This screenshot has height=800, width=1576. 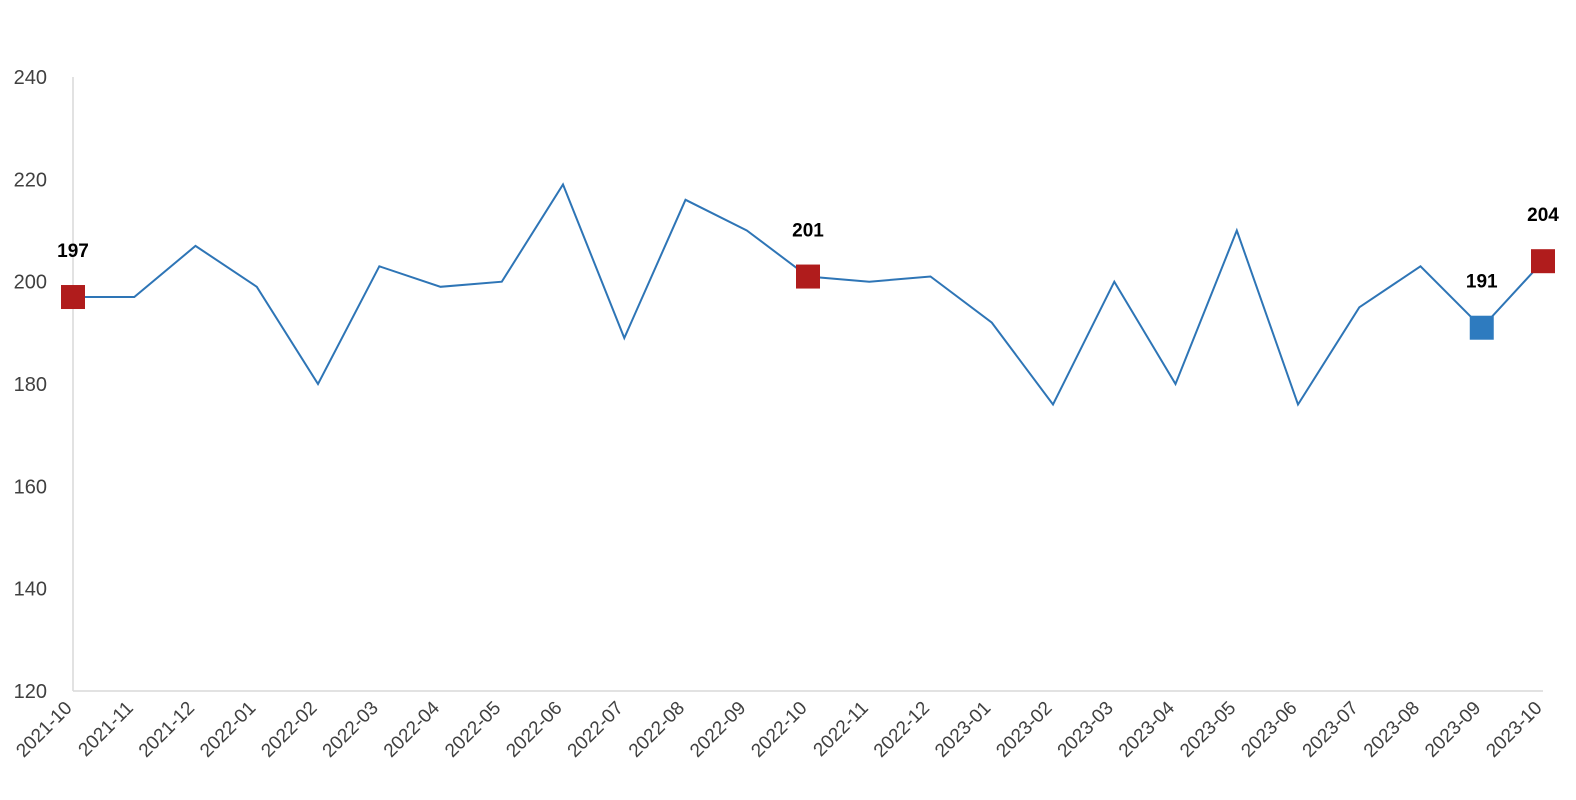 I want to click on y-tick-label: 220, so click(x=30, y=180).